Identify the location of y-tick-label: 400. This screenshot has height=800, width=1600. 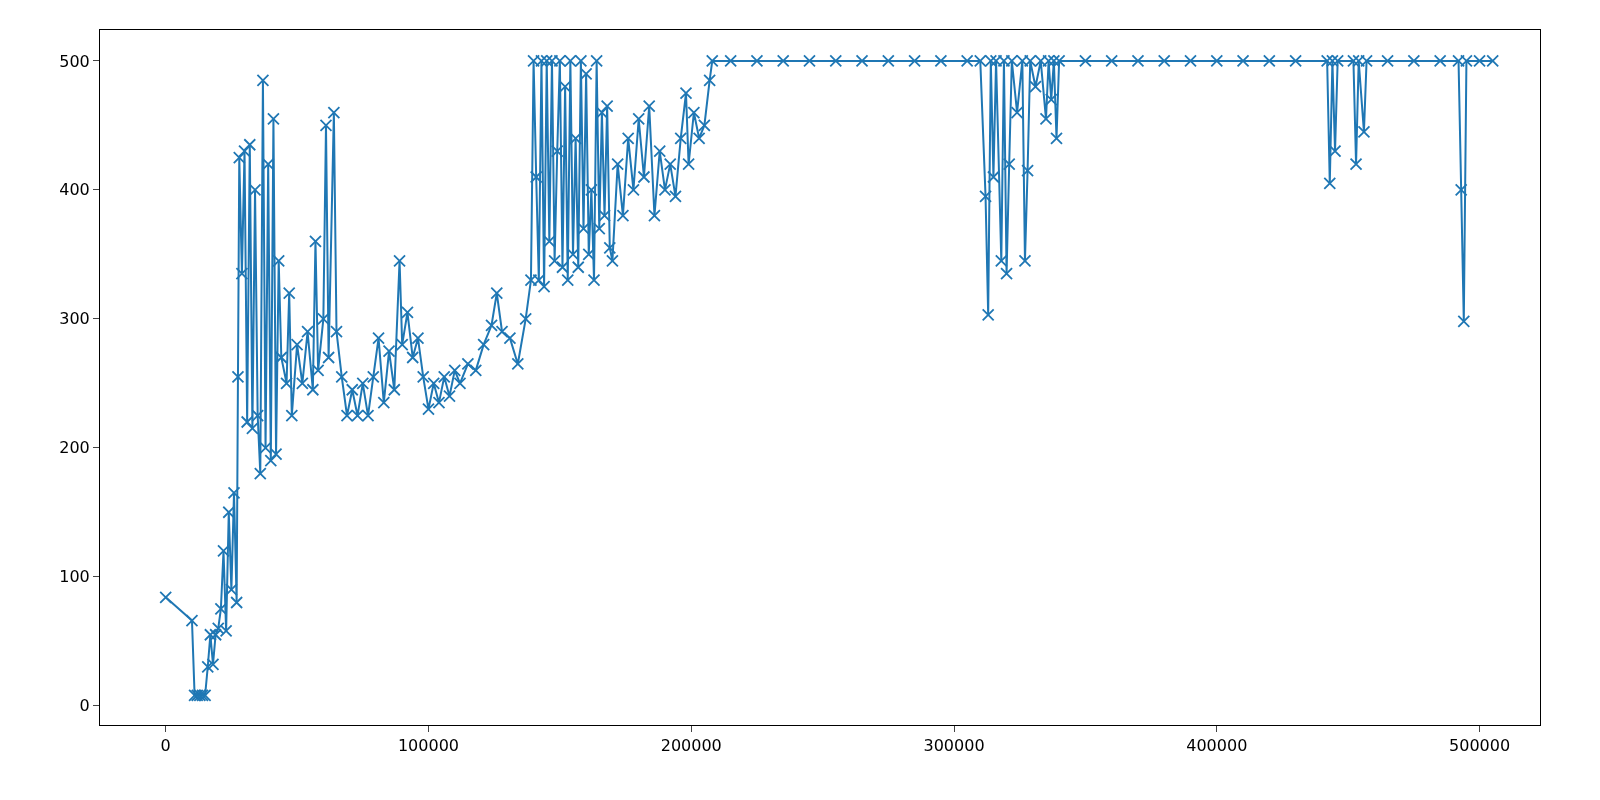
(74, 190).